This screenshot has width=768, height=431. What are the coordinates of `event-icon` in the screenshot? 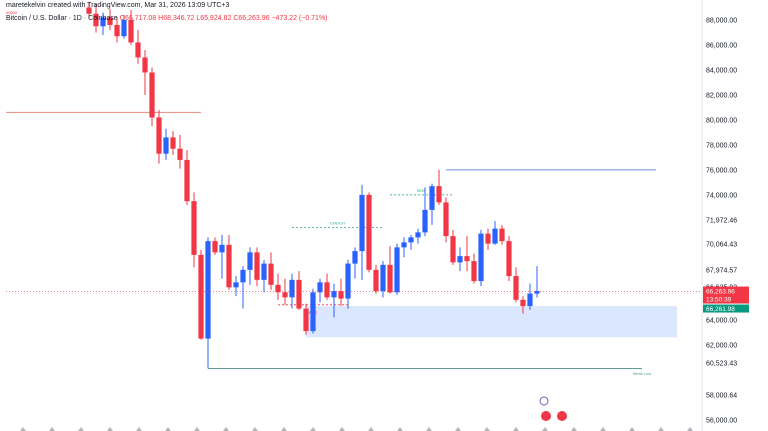 It's located at (544, 401).